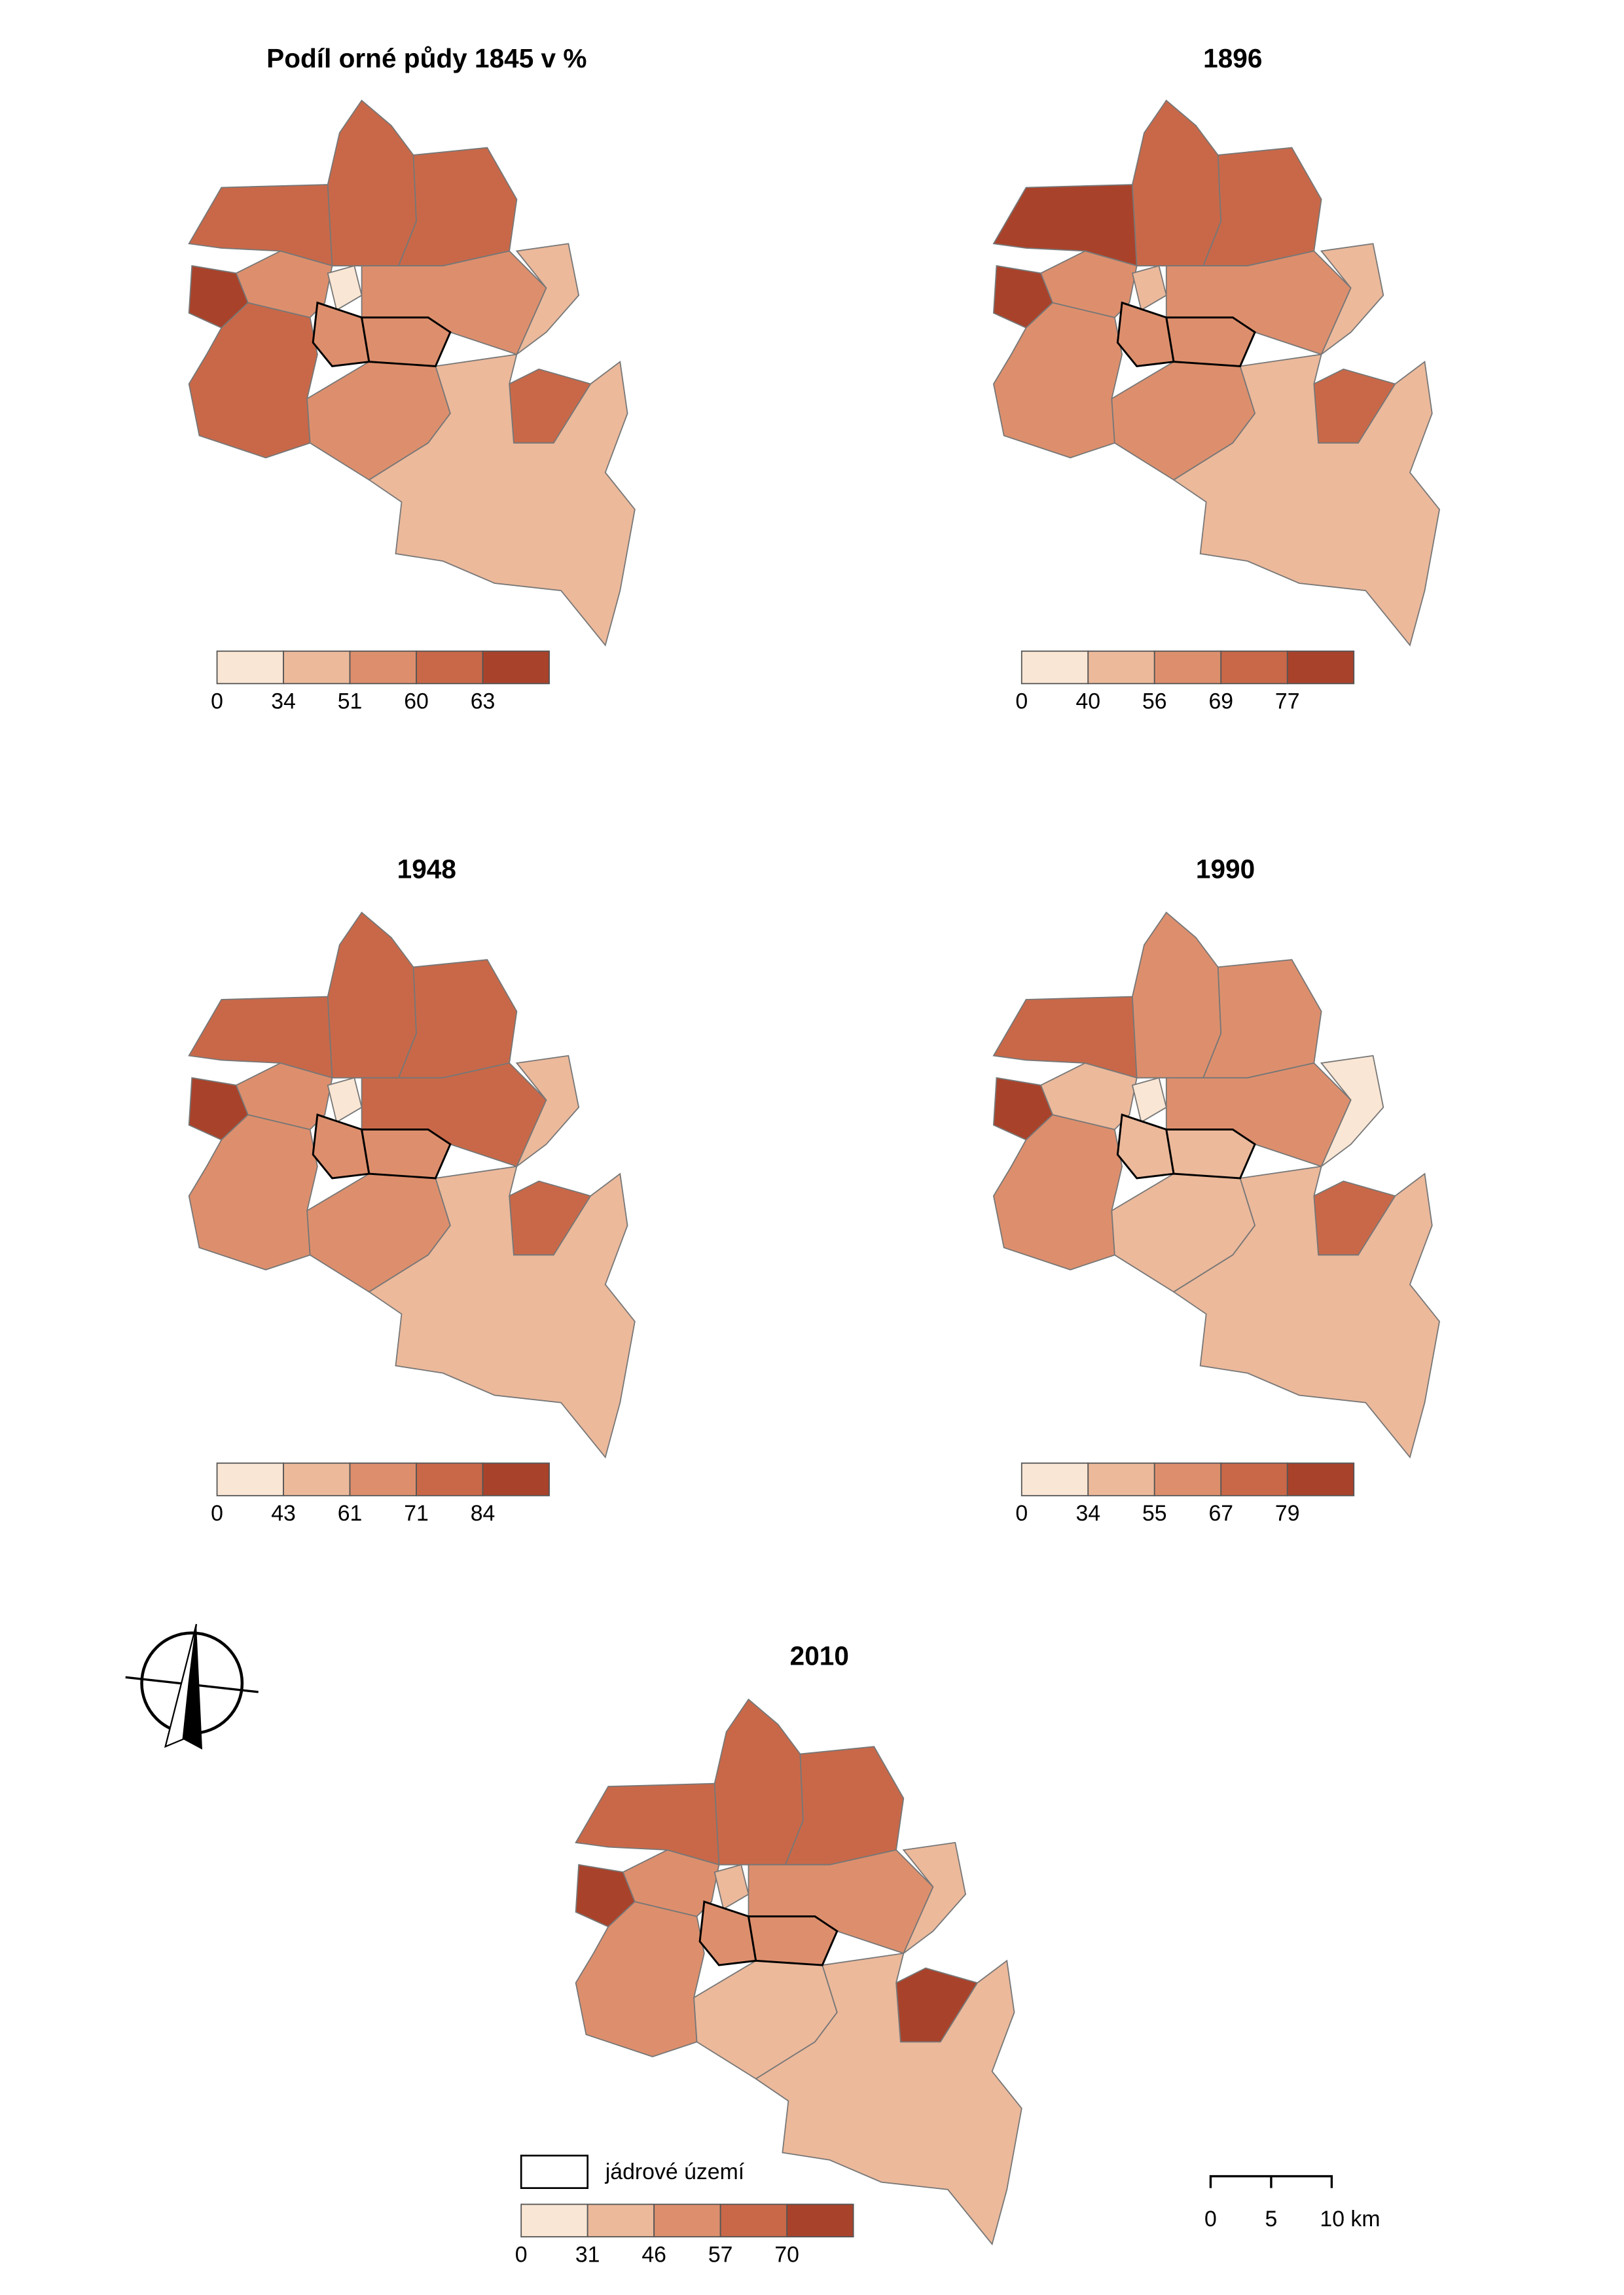  I want to click on legend-label: 70, so click(786, 2255).